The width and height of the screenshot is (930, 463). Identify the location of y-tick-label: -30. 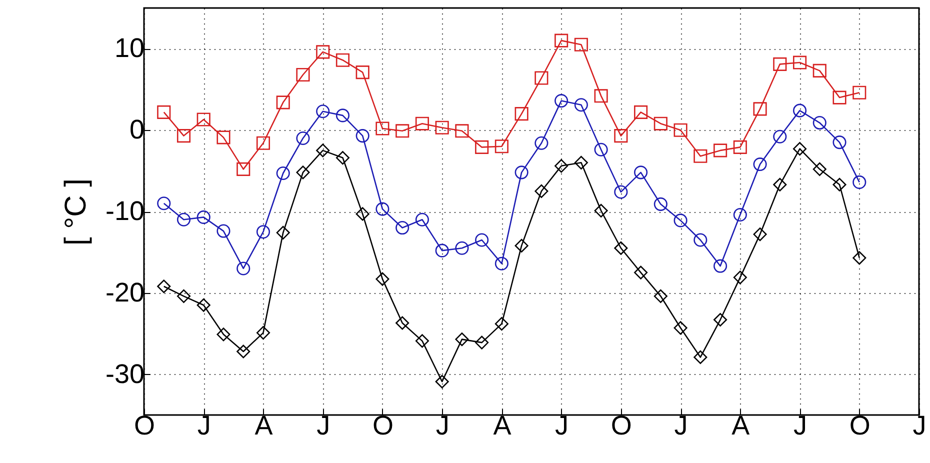
(124, 373).